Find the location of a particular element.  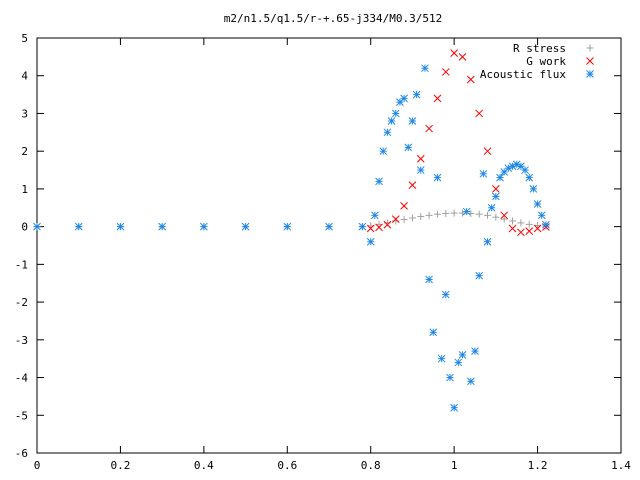

x-tick-label: 0 is located at coordinates (37, 465).